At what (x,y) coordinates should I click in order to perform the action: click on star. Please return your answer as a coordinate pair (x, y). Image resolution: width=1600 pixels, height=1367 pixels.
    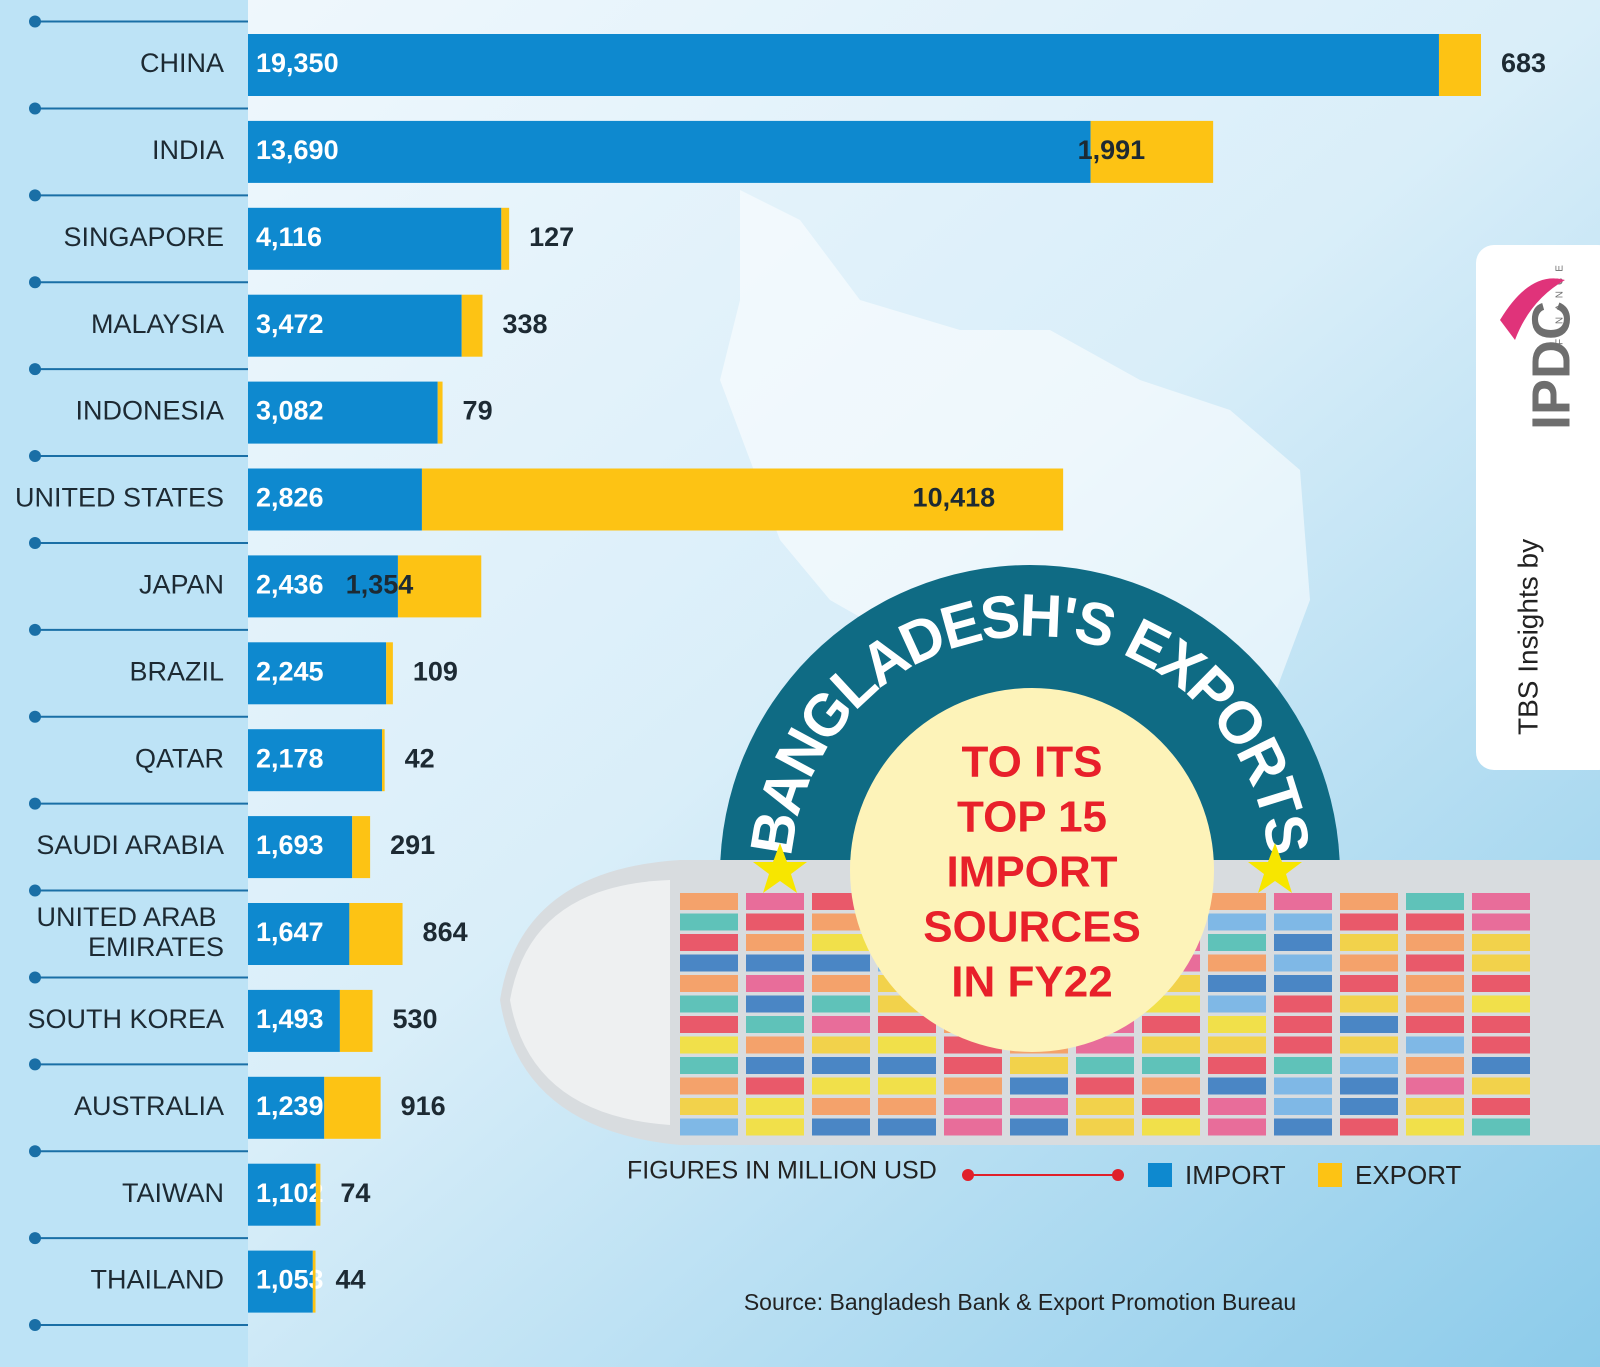
    Looking at the image, I should click on (1275, 868).